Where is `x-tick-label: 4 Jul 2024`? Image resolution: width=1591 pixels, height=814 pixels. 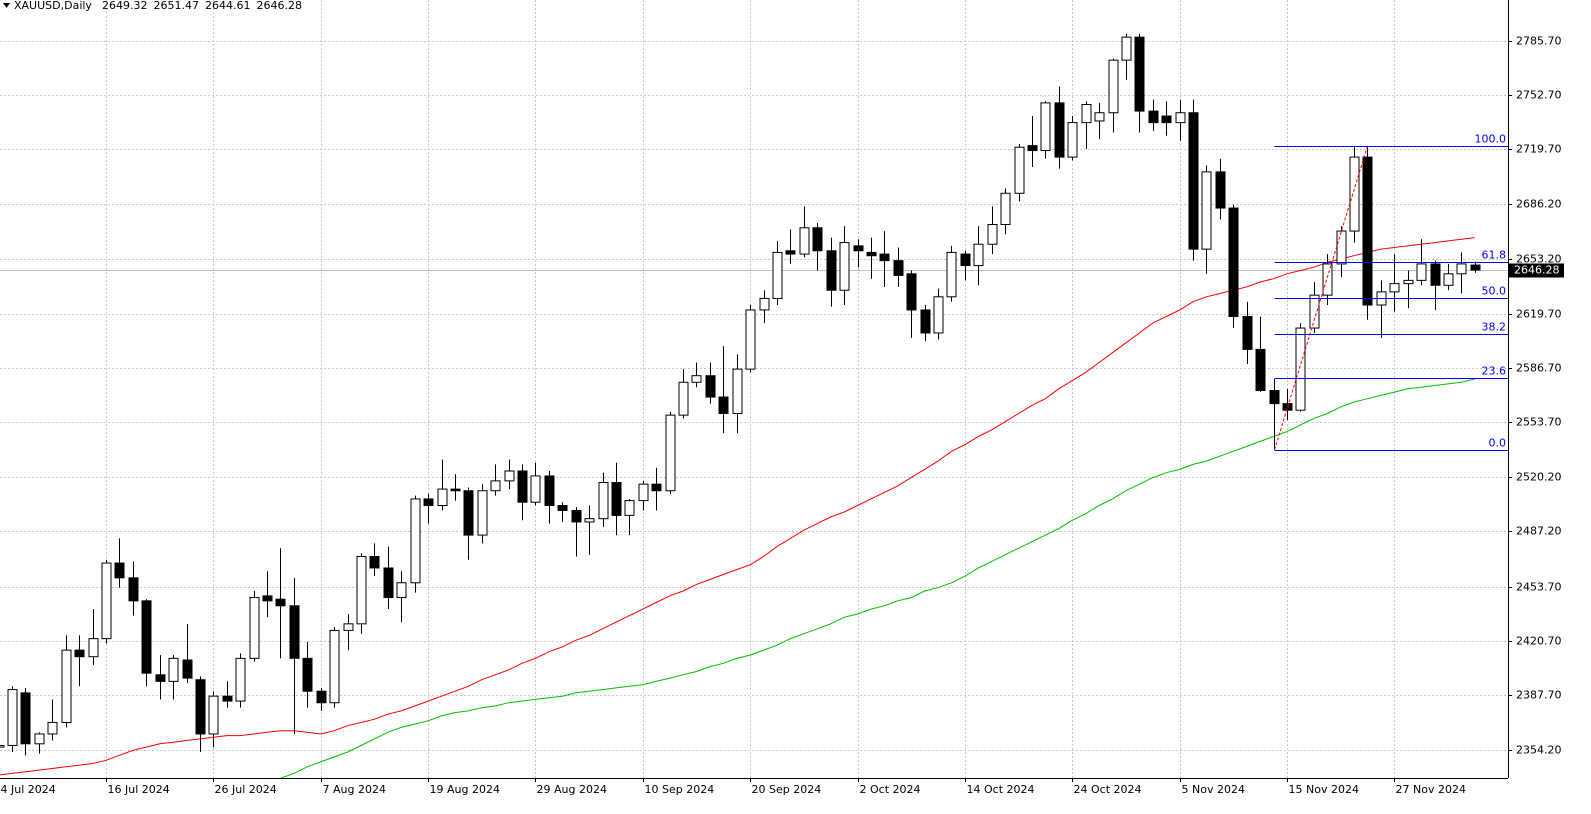
x-tick-label: 4 Jul 2024 is located at coordinates (28, 789).